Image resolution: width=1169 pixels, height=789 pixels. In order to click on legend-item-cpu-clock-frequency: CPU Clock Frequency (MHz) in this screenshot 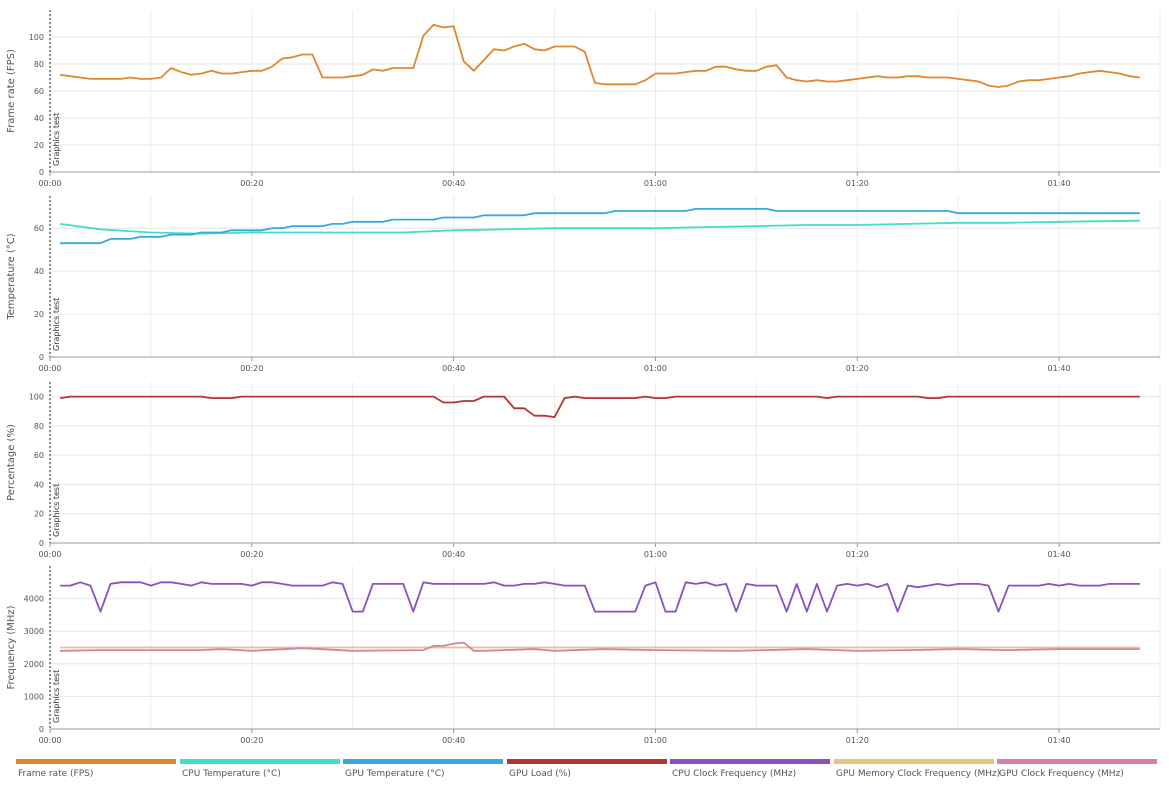, I will do `click(750, 772)`.